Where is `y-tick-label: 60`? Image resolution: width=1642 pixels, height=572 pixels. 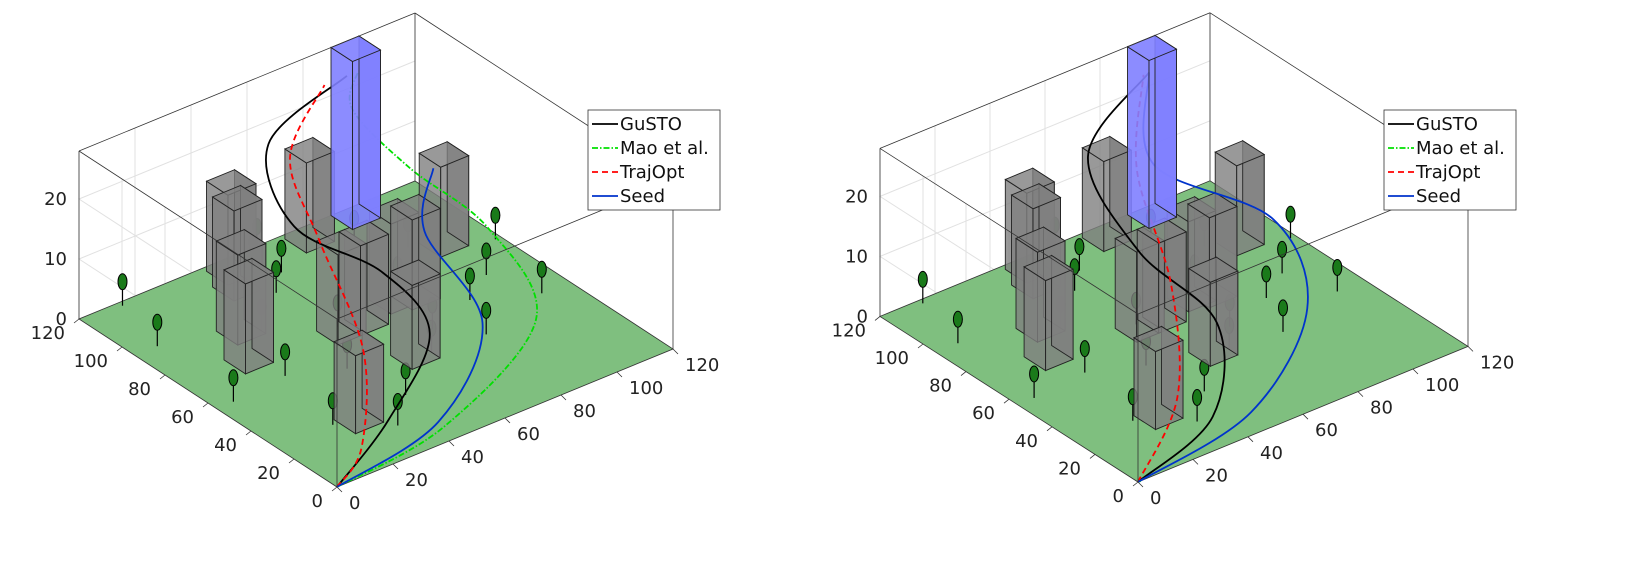
y-tick-label: 60 is located at coordinates (182, 417).